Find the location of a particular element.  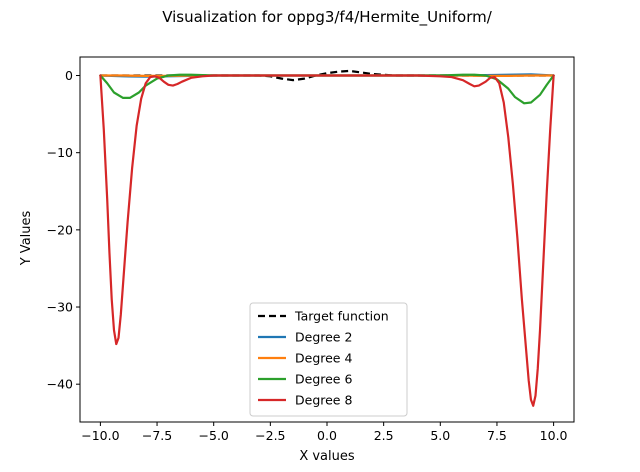

y-tick-label: −40 is located at coordinates (60, 384).